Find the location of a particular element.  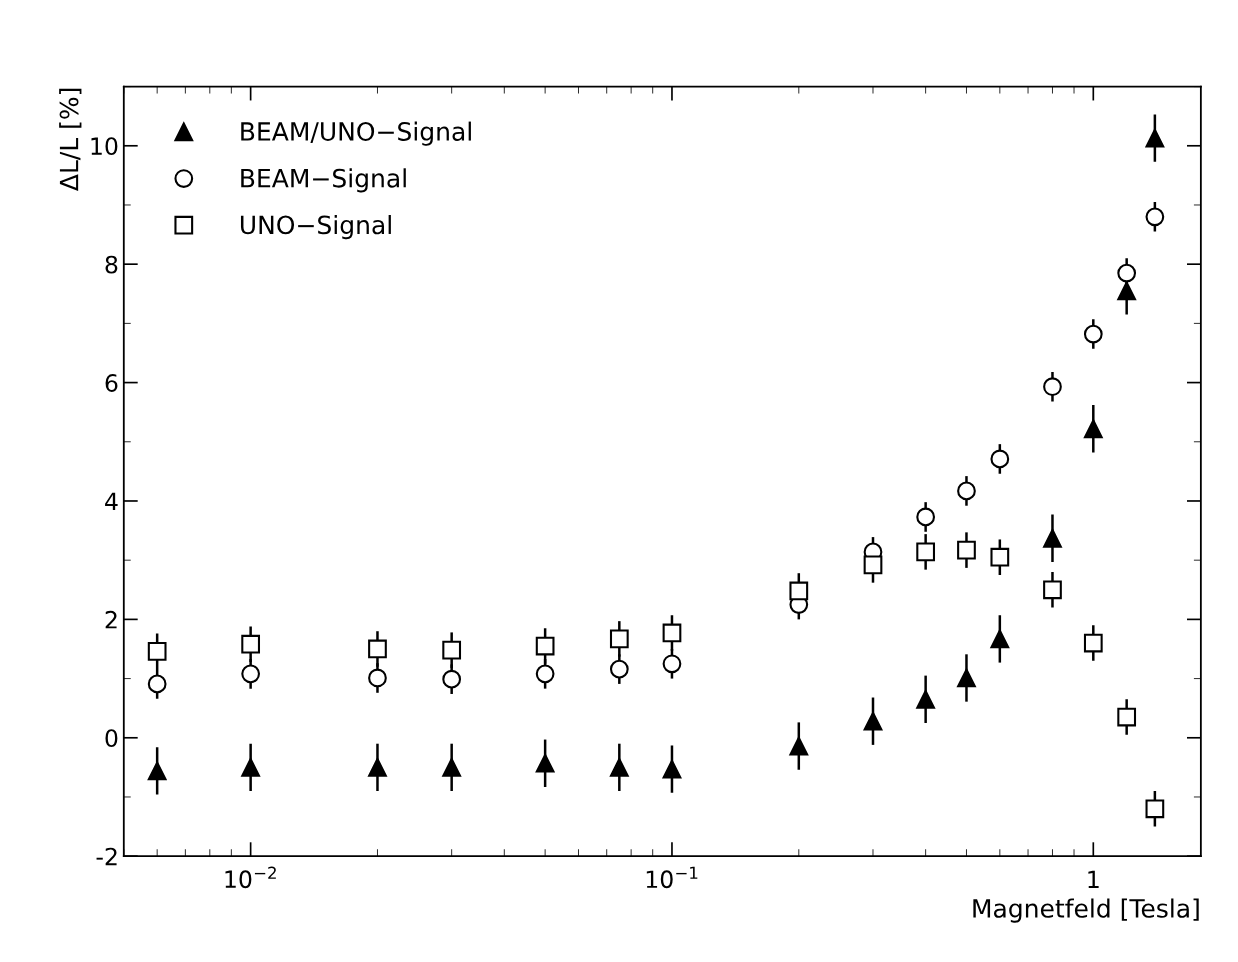

x-tick-label: 1 is located at coordinates (1093, 879).